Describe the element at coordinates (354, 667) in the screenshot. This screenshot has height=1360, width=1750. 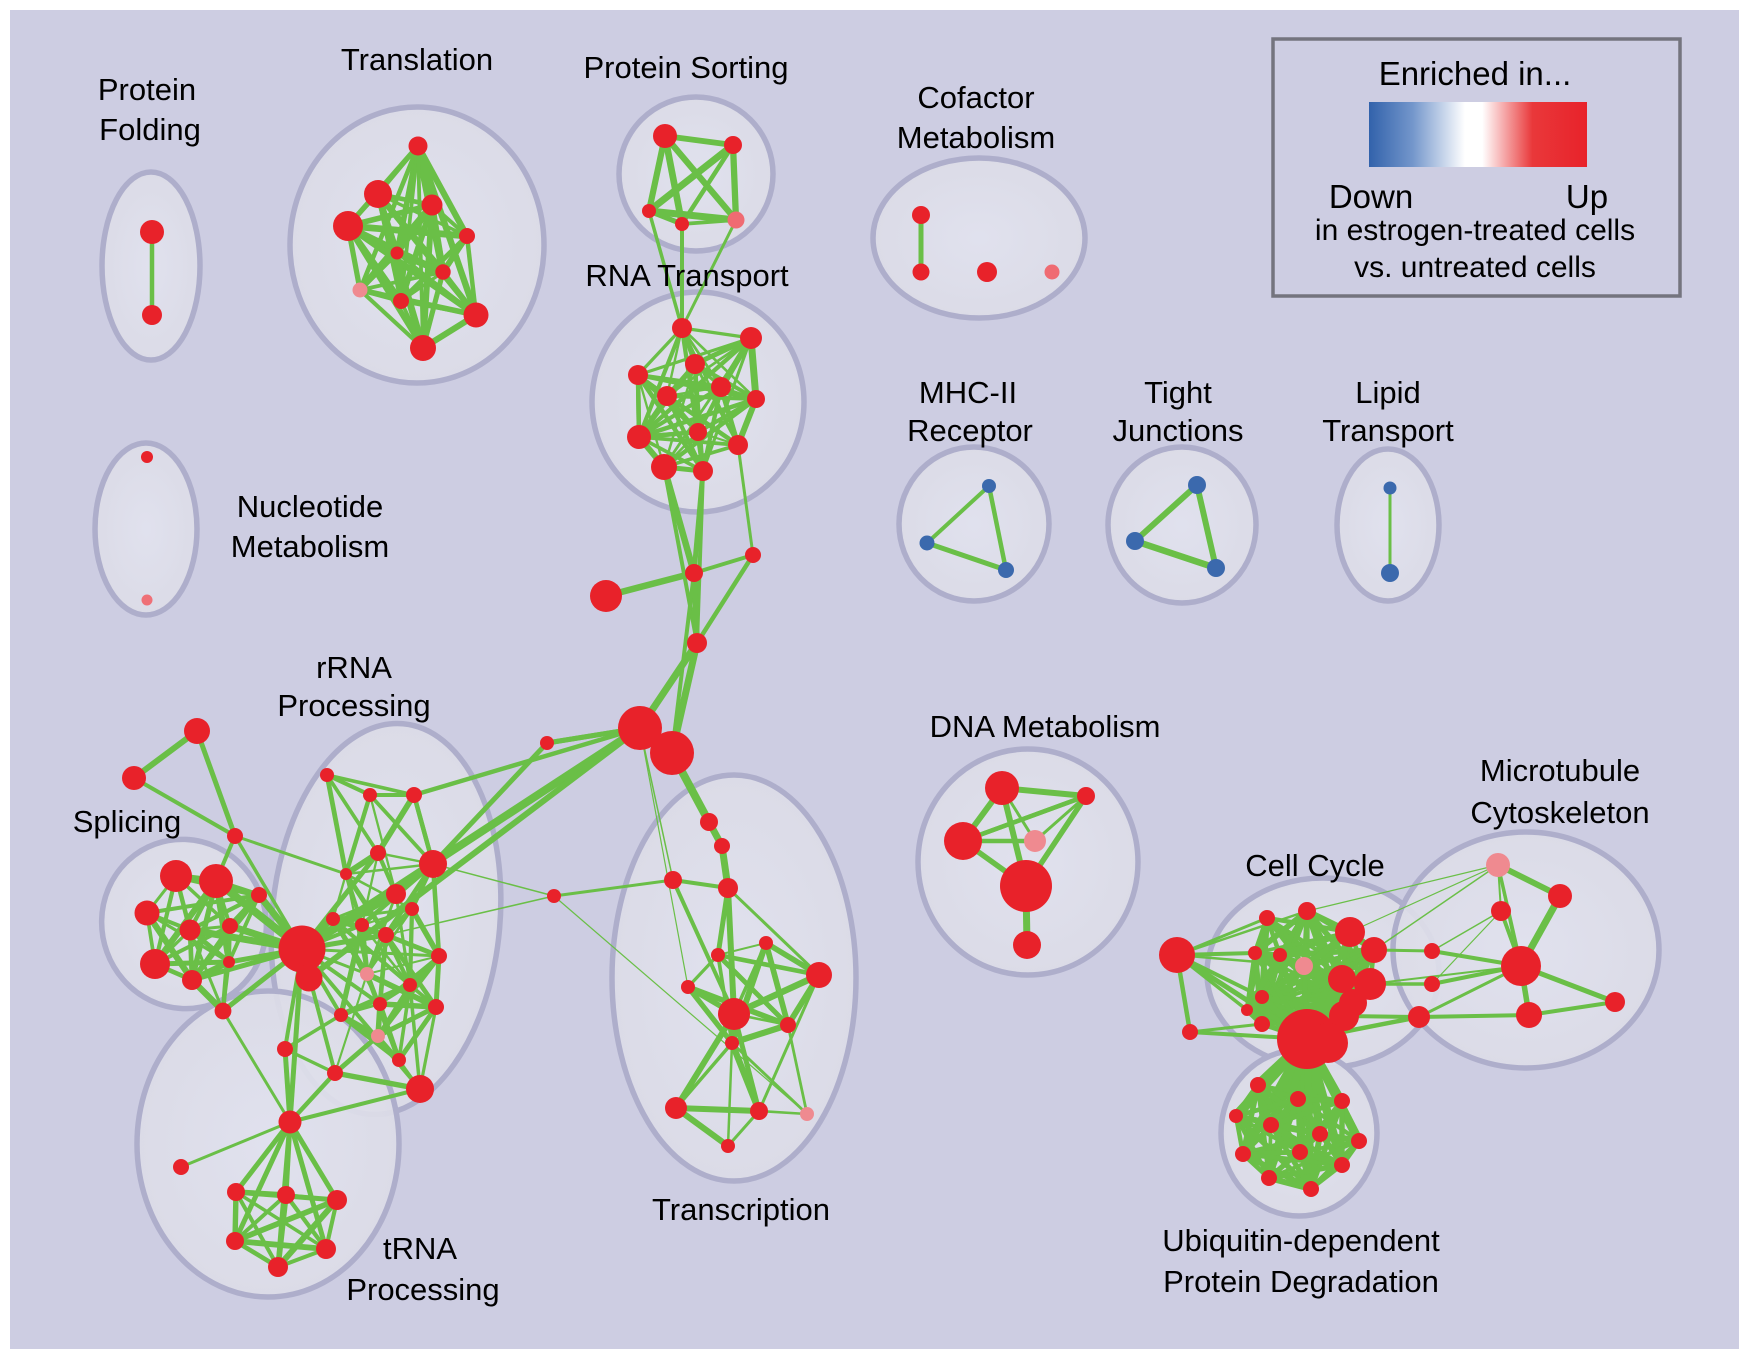
I see `svg-text: rRNA` at that location.